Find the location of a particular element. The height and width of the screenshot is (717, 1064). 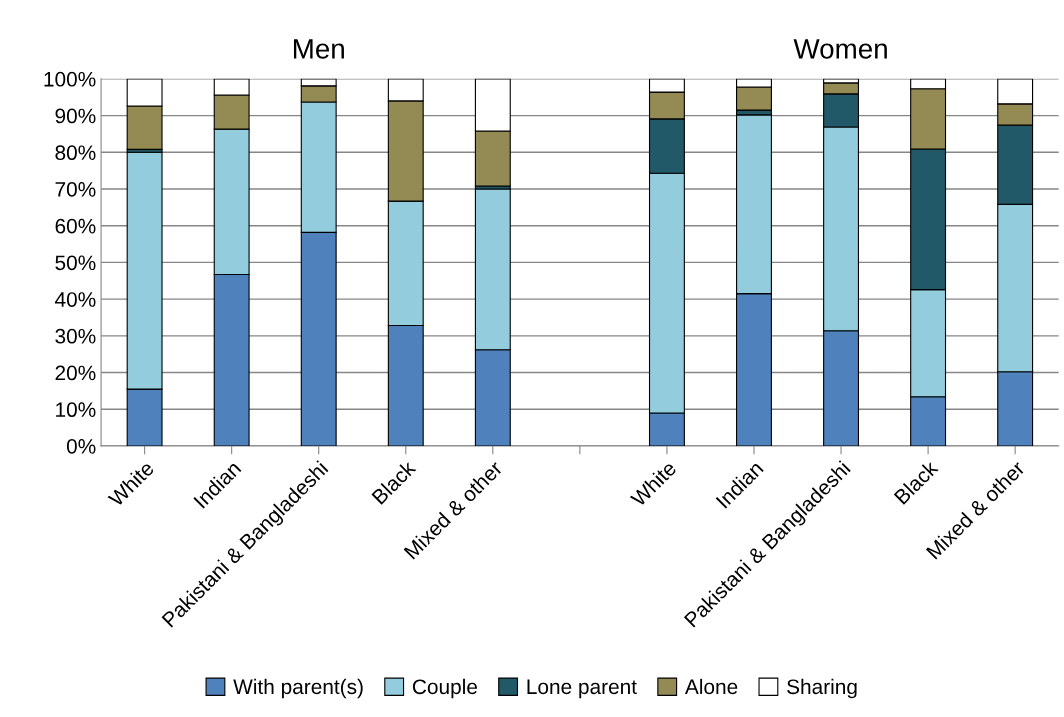

y-tick-label: 10% is located at coordinates (76, 410).